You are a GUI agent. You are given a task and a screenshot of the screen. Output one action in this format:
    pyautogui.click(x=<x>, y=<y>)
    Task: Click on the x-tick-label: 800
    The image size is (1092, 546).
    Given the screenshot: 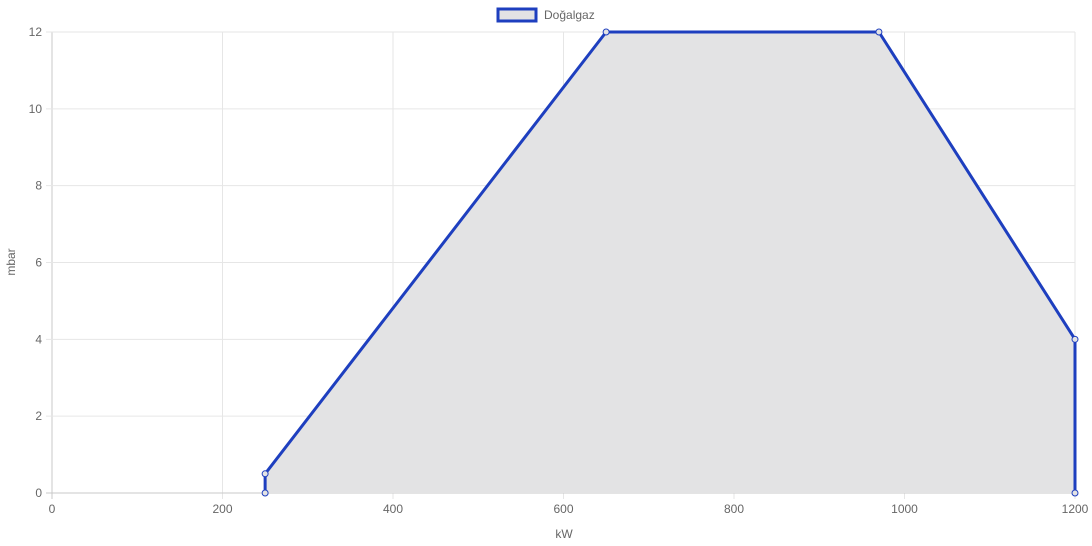 What is the action you would take?
    pyautogui.click(x=734, y=509)
    